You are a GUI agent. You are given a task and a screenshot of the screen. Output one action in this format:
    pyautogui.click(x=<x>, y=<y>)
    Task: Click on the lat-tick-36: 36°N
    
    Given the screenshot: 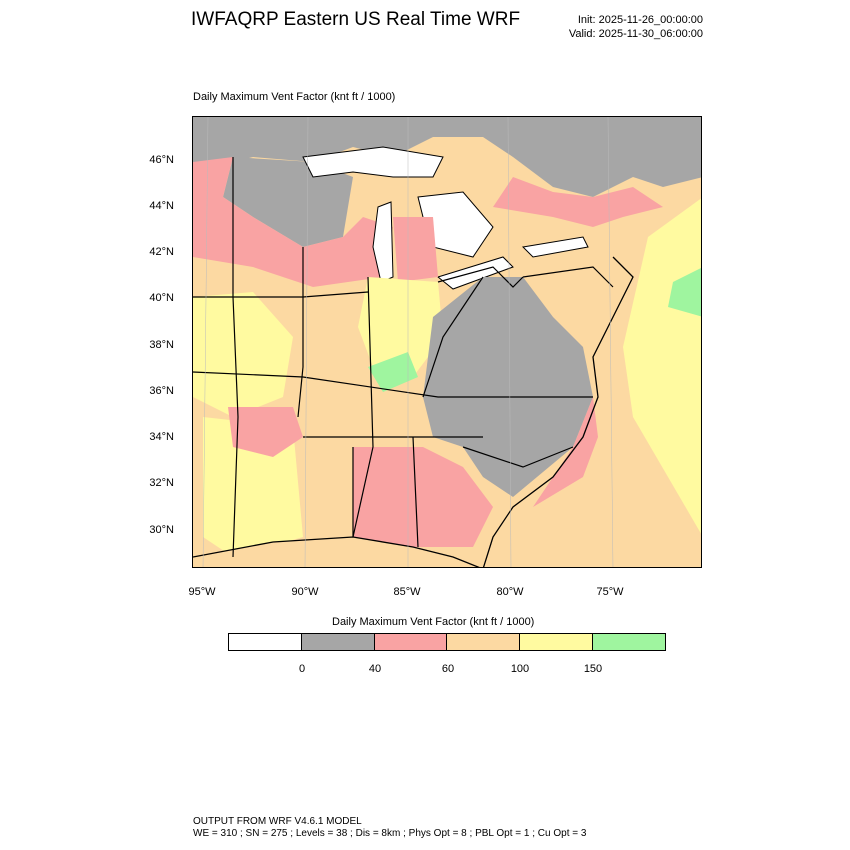 What is the action you would take?
    pyautogui.click(x=161, y=391)
    